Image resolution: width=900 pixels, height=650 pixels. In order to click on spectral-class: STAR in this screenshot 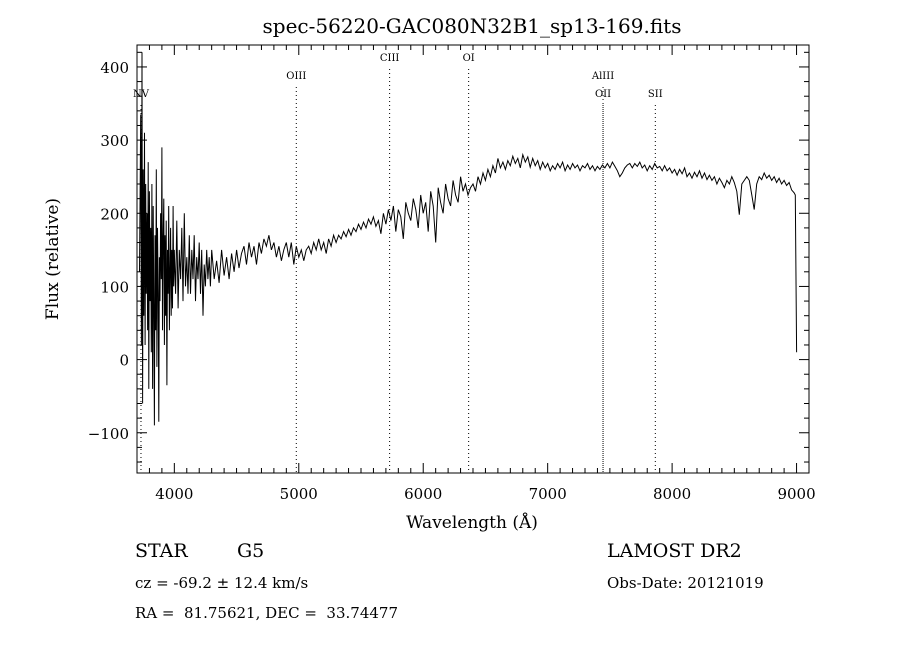, I will do `click(161, 551)`.